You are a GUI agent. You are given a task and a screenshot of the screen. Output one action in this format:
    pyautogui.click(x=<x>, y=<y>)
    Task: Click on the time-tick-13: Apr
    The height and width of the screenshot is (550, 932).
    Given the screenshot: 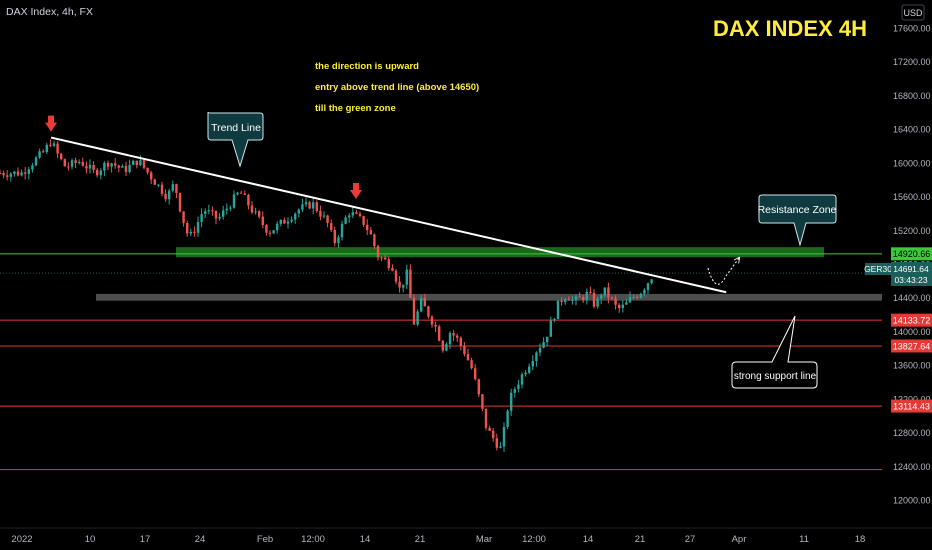 What is the action you would take?
    pyautogui.click(x=739, y=539)
    